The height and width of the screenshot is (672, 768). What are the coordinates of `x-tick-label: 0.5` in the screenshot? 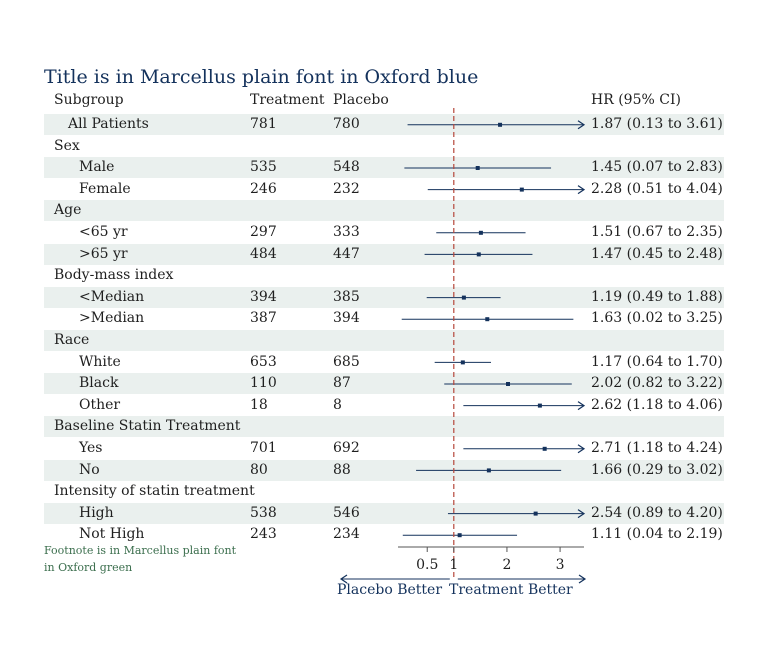 It's located at (427, 565).